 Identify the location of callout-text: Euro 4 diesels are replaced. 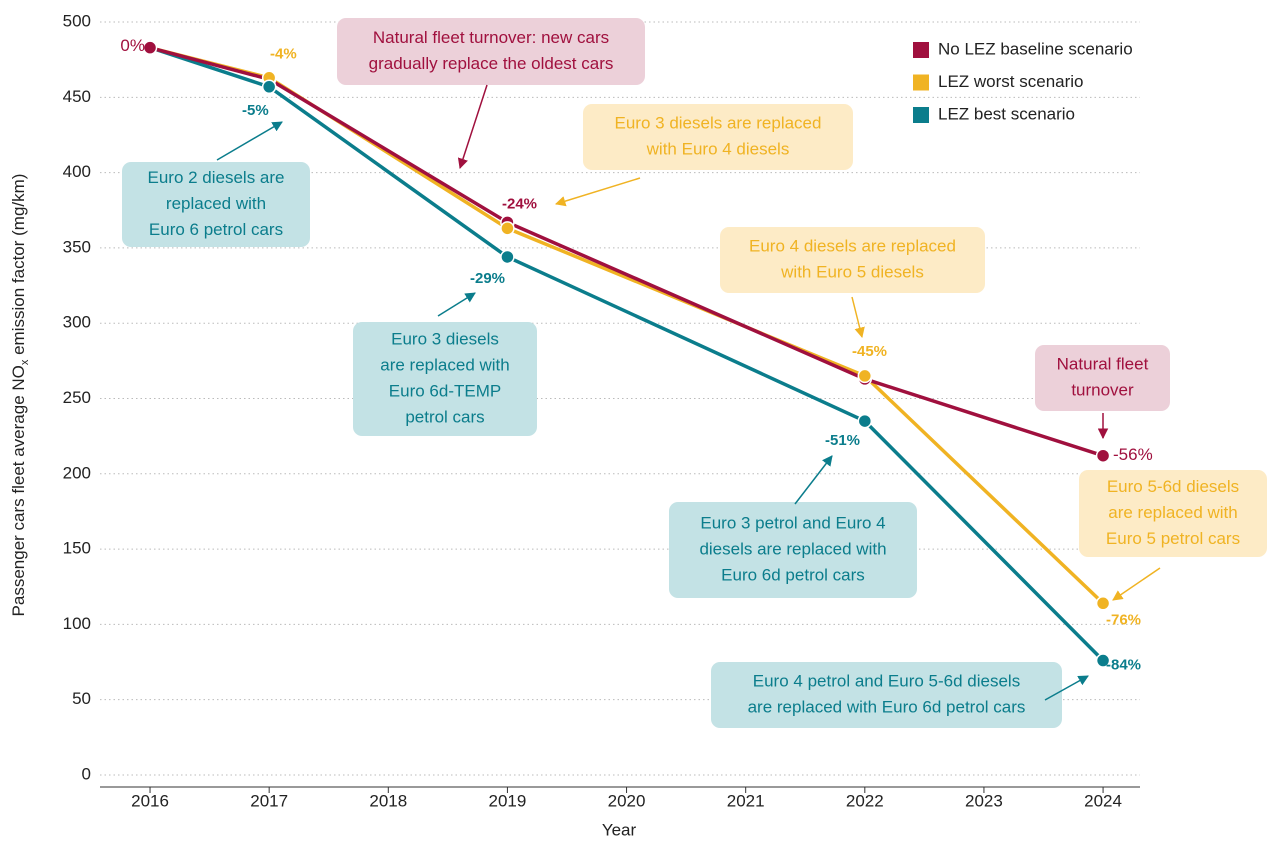
(852, 245).